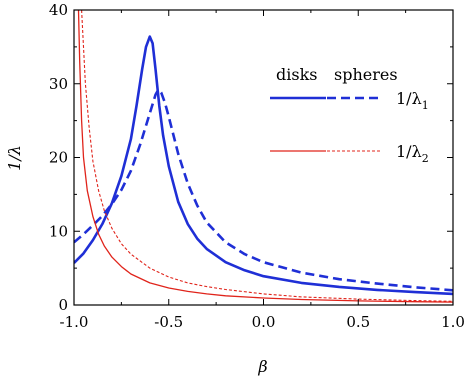  Describe the element at coordinates (425, 105) in the screenshot. I see `legend-label-1-sub: 1` at that location.